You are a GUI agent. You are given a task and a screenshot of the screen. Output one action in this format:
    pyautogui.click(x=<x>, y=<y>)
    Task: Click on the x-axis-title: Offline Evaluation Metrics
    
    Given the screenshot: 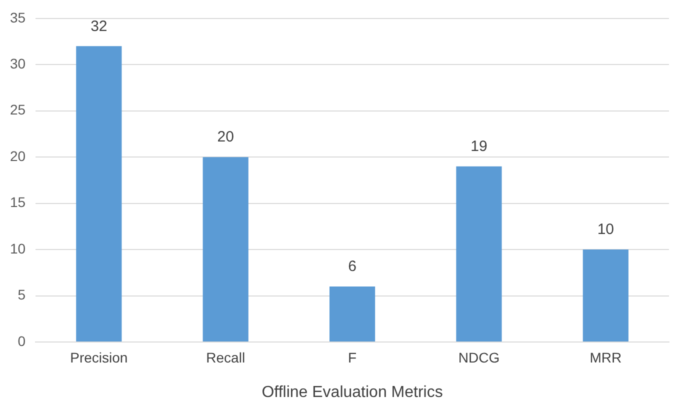 What is the action you would take?
    pyautogui.click(x=352, y=392)
    